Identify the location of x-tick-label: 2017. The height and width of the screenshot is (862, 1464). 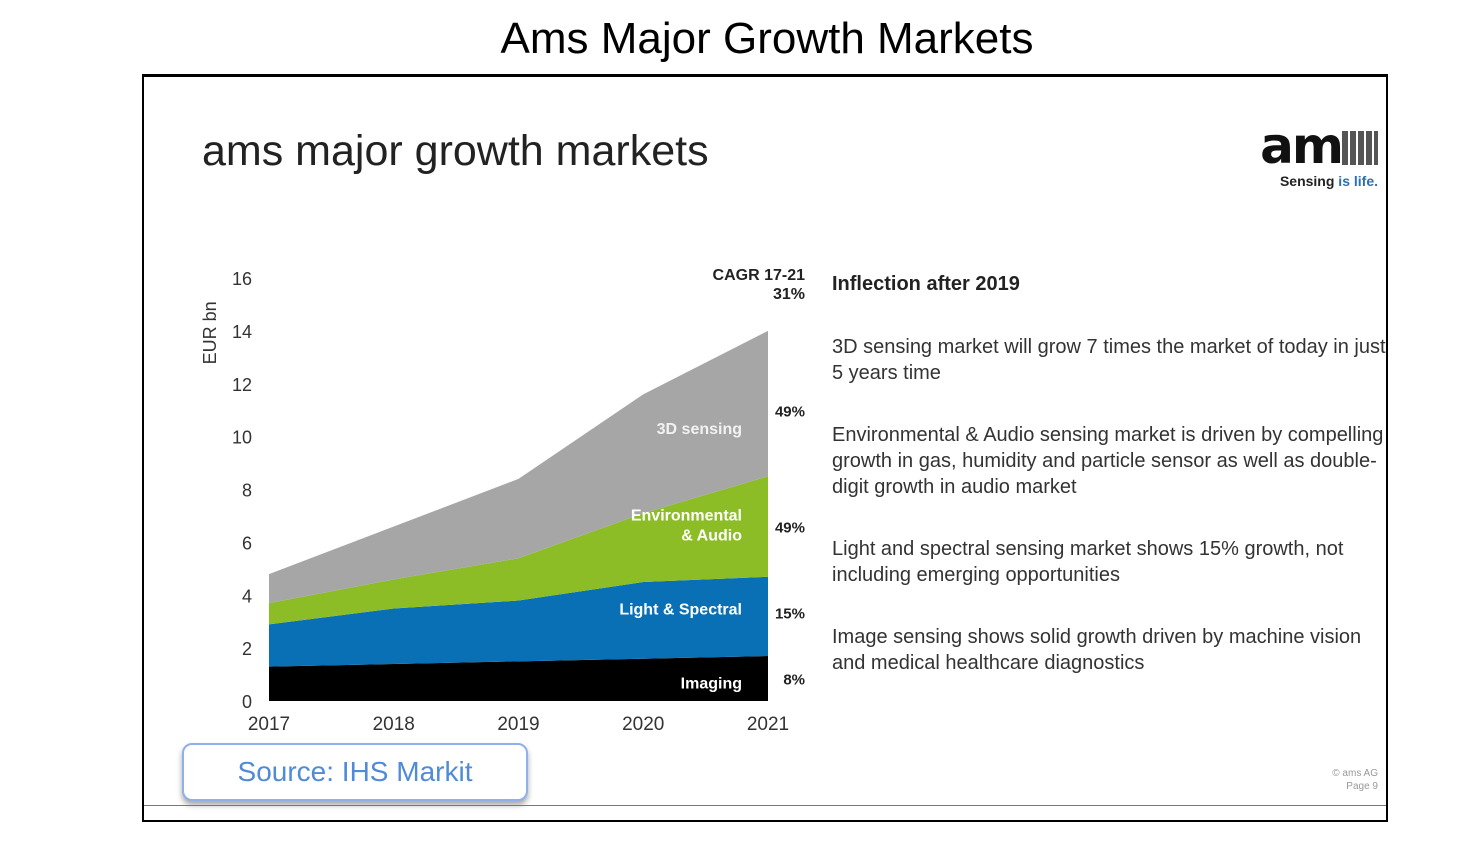
(269, 724).